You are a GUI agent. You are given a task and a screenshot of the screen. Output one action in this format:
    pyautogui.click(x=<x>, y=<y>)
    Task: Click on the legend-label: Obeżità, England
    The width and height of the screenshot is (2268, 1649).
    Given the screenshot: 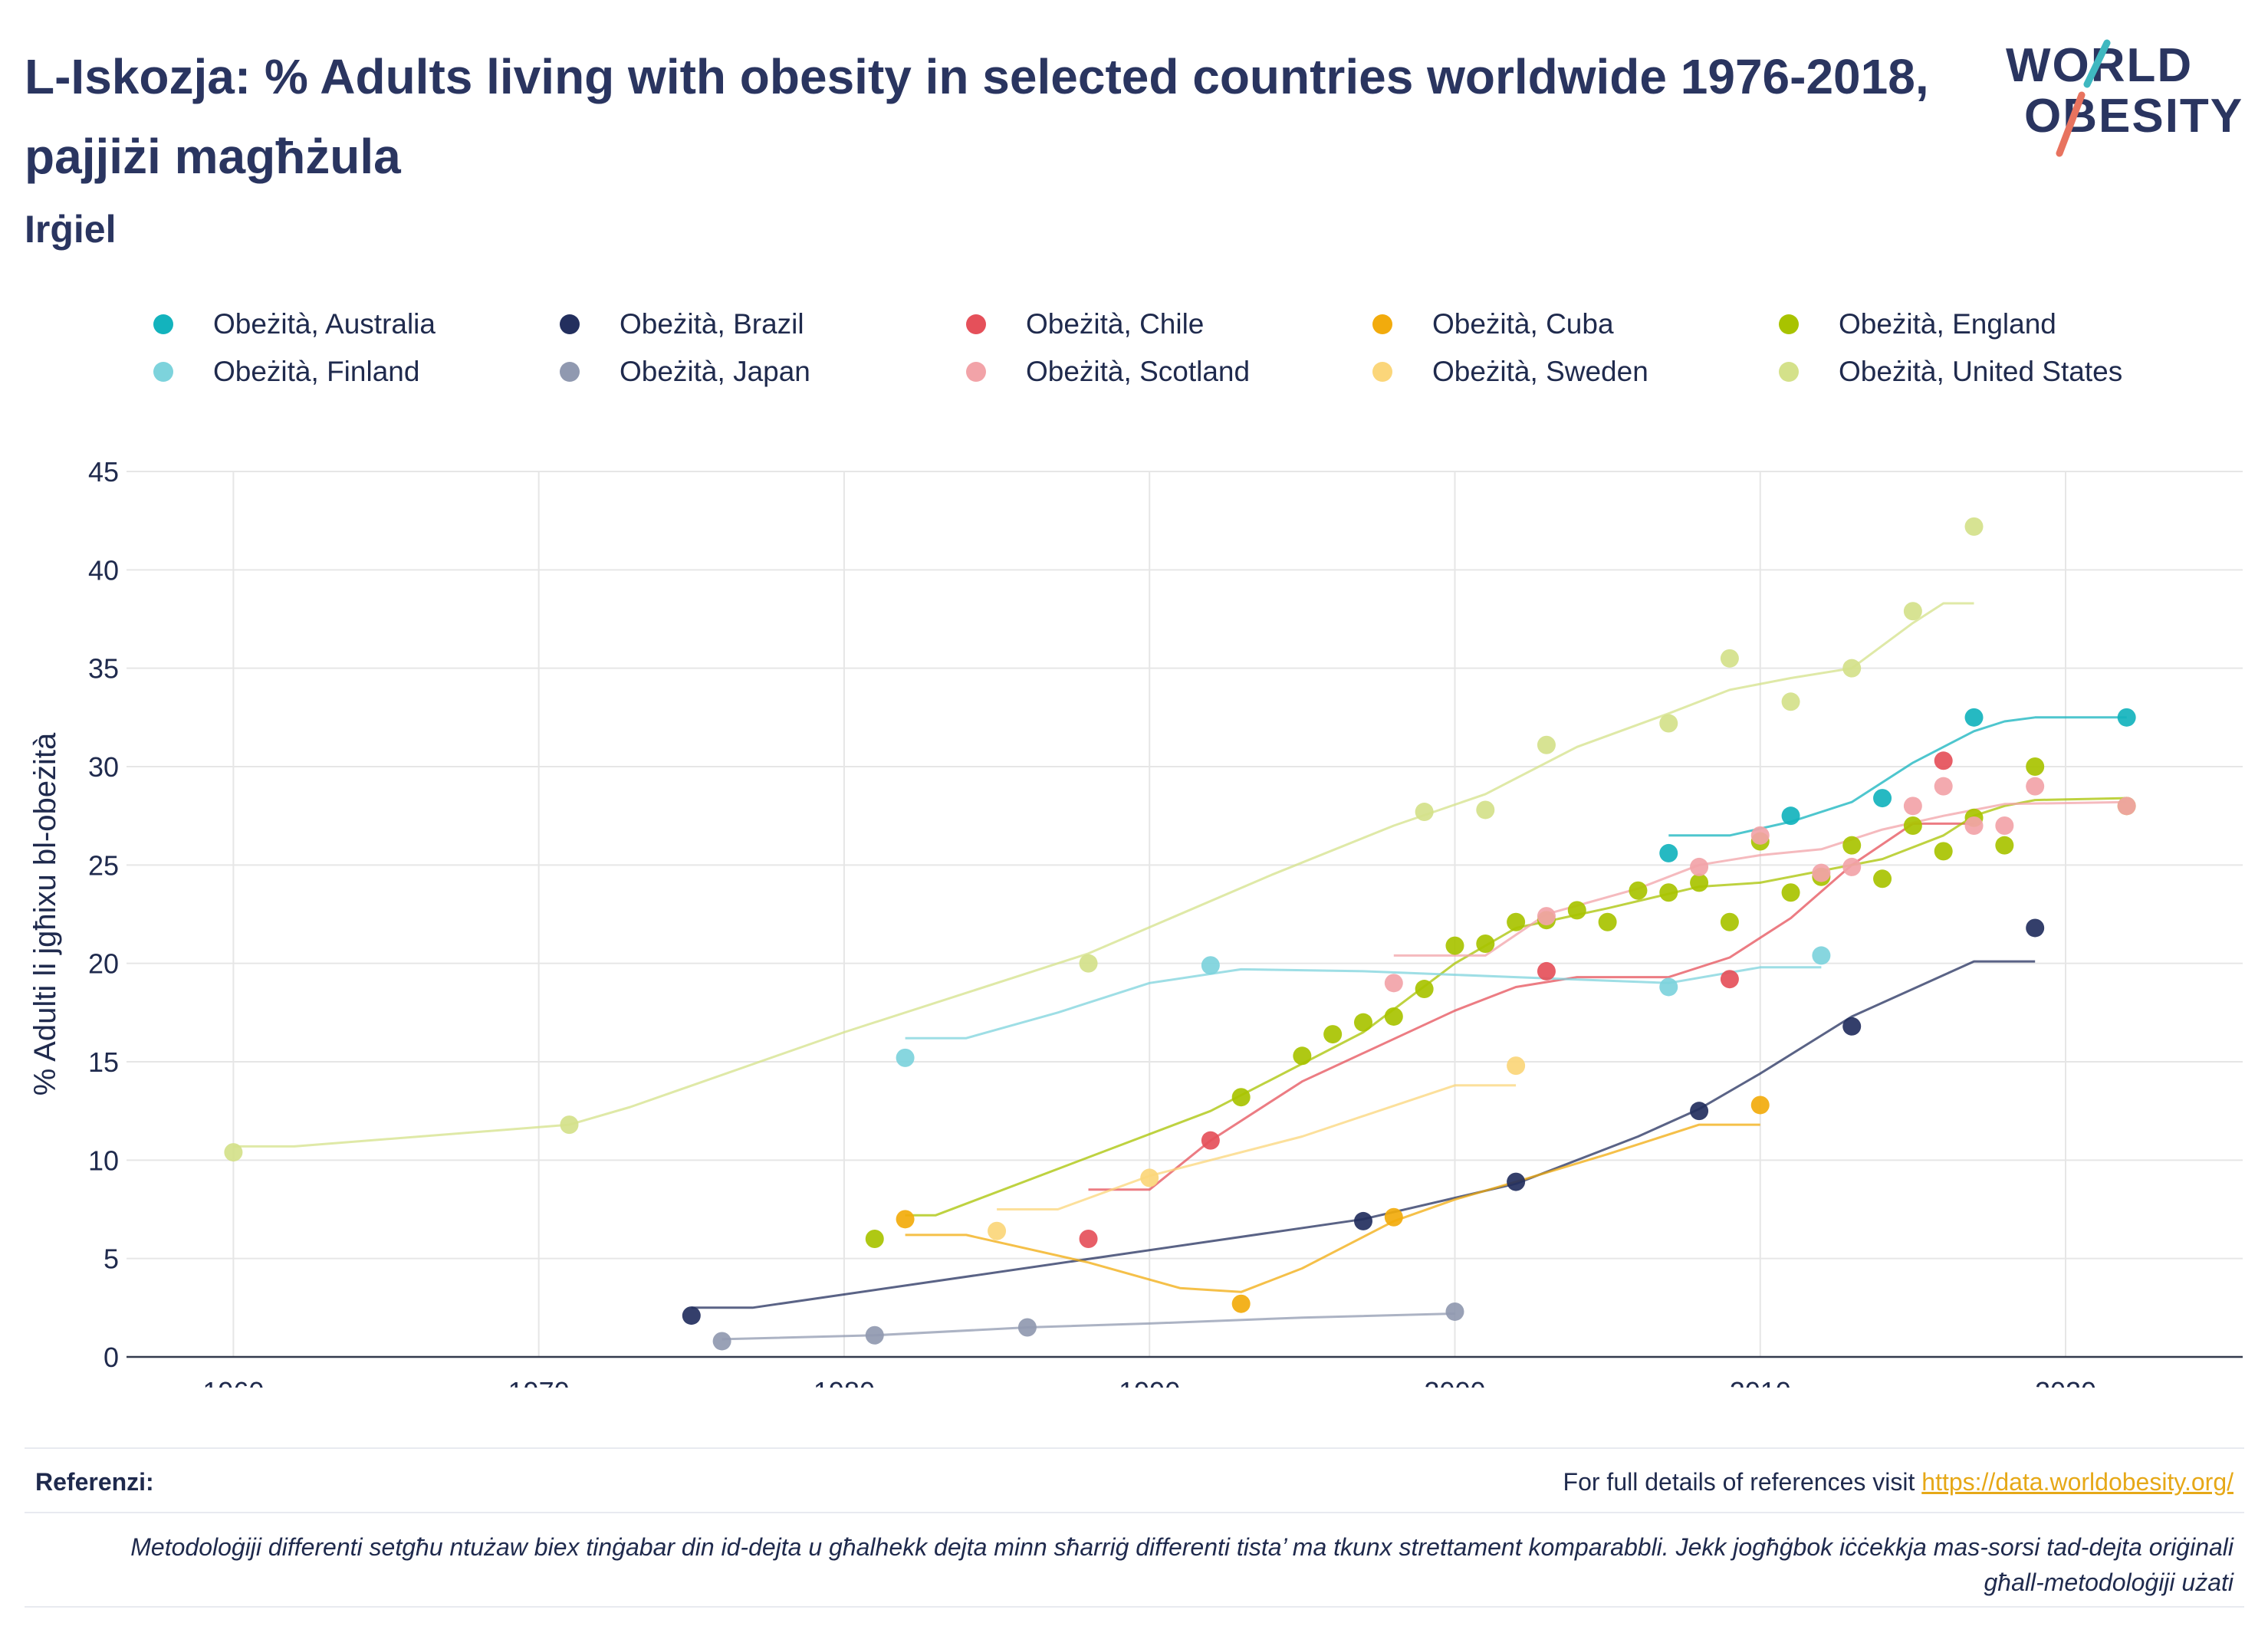 What is the action you would take?
    pyautogui.click(x=1948, y=324)
    